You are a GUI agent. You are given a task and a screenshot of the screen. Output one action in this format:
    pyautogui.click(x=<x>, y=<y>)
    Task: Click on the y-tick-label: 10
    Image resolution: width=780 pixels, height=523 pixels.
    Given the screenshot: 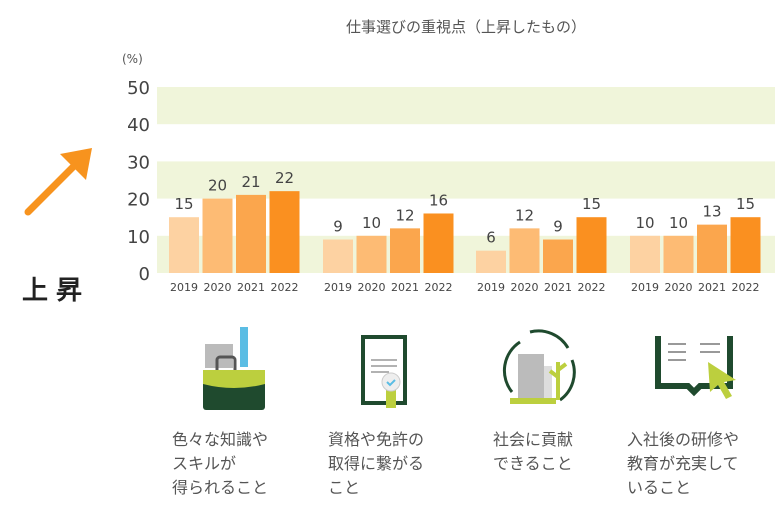 What is the action you would take?
    pyautogui.click(x=138, y=237)
    